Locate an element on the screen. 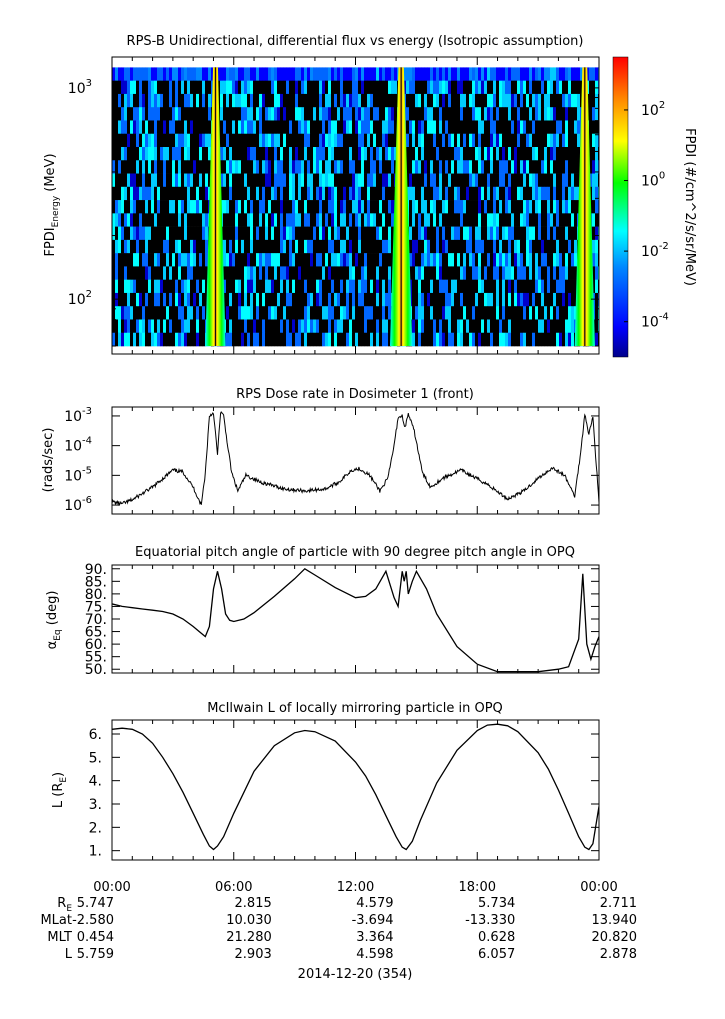  pitch-angle-frame is located at coordinates (355, 619).